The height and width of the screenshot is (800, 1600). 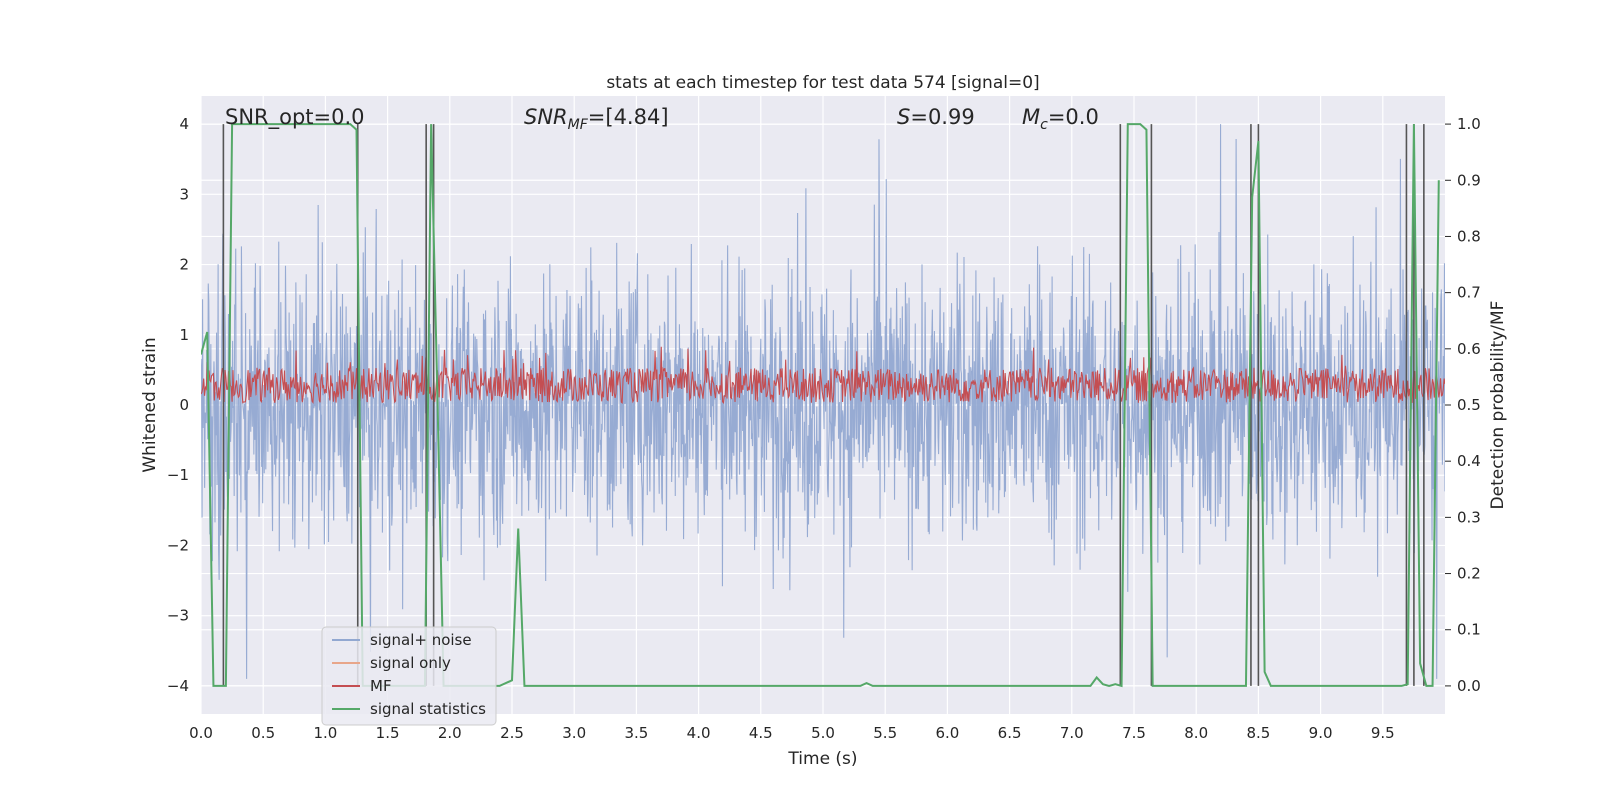 I want to click on annotation-mc-main: M, so click(x=1031, y=117).